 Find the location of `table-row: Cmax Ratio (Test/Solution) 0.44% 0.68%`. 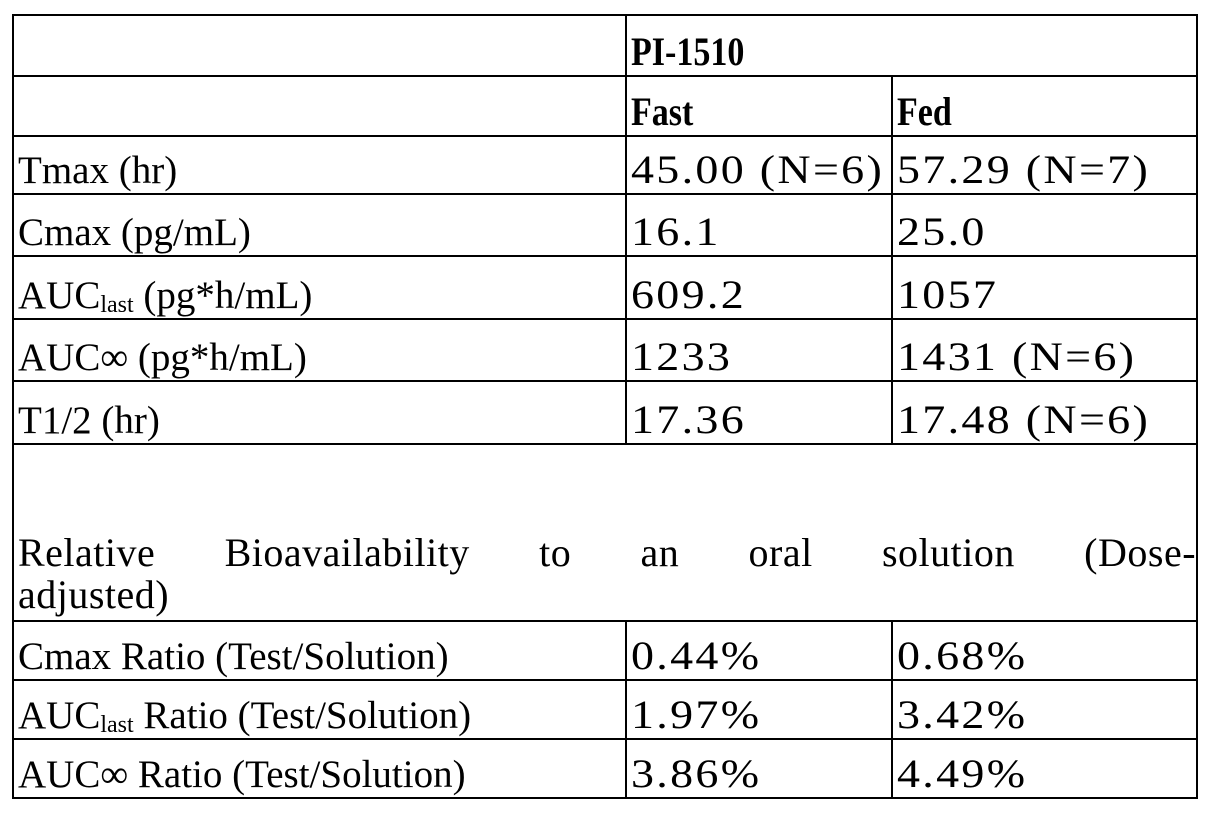

table-row: Cmax Ratio (Test/Solution) 0.44% 0.68% is located at coordinates (605, 650).